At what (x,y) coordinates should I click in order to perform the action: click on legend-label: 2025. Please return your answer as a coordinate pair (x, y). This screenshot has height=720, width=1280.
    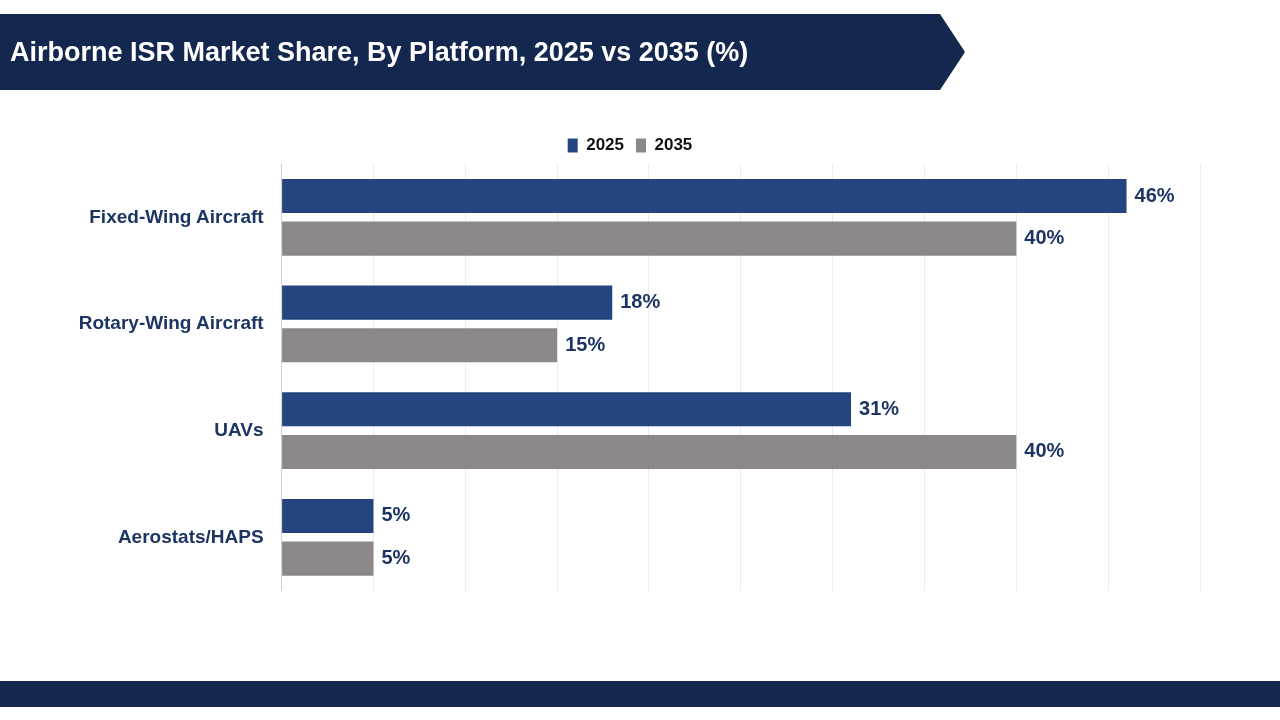
    Looking at the image, I should click on (605, 145).